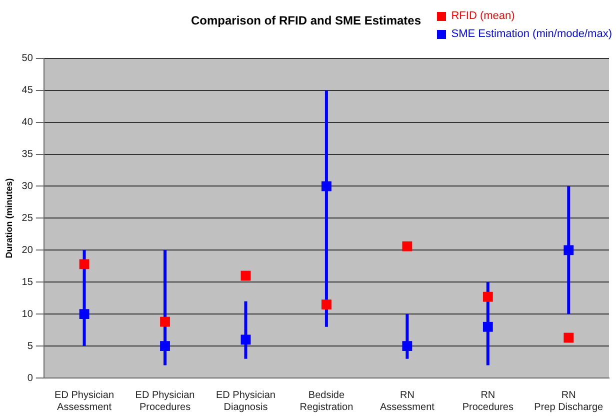  I want to click on y-tick-label: 5, so click(30, 346).